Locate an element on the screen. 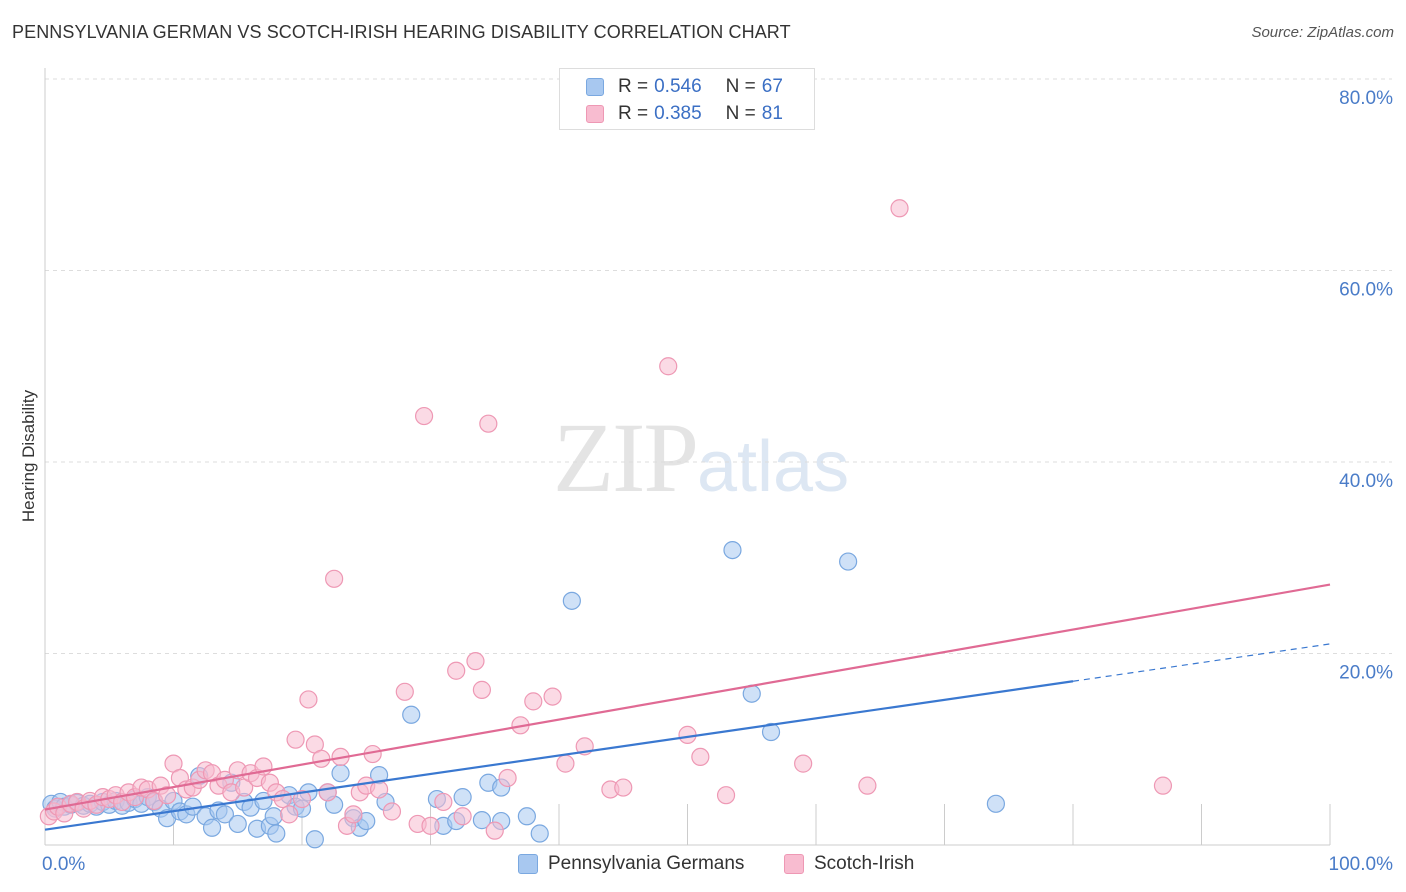 The height and width of the screenshot is (892, 1406). y-axis-label: Hearing Disability is located at coordinates (28, 455).